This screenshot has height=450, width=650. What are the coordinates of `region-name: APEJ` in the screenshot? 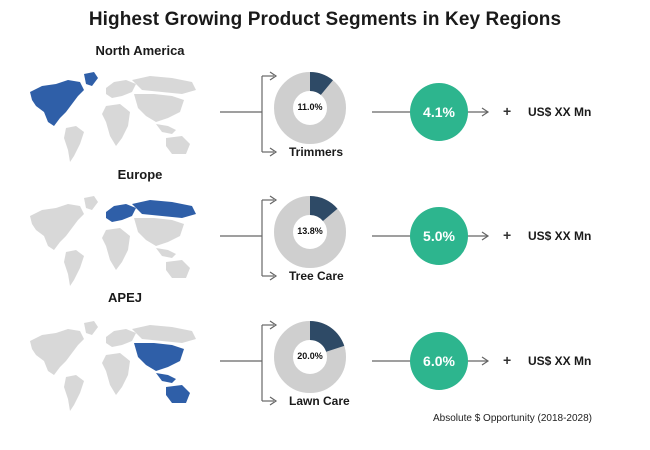 It's located at (125, 297).